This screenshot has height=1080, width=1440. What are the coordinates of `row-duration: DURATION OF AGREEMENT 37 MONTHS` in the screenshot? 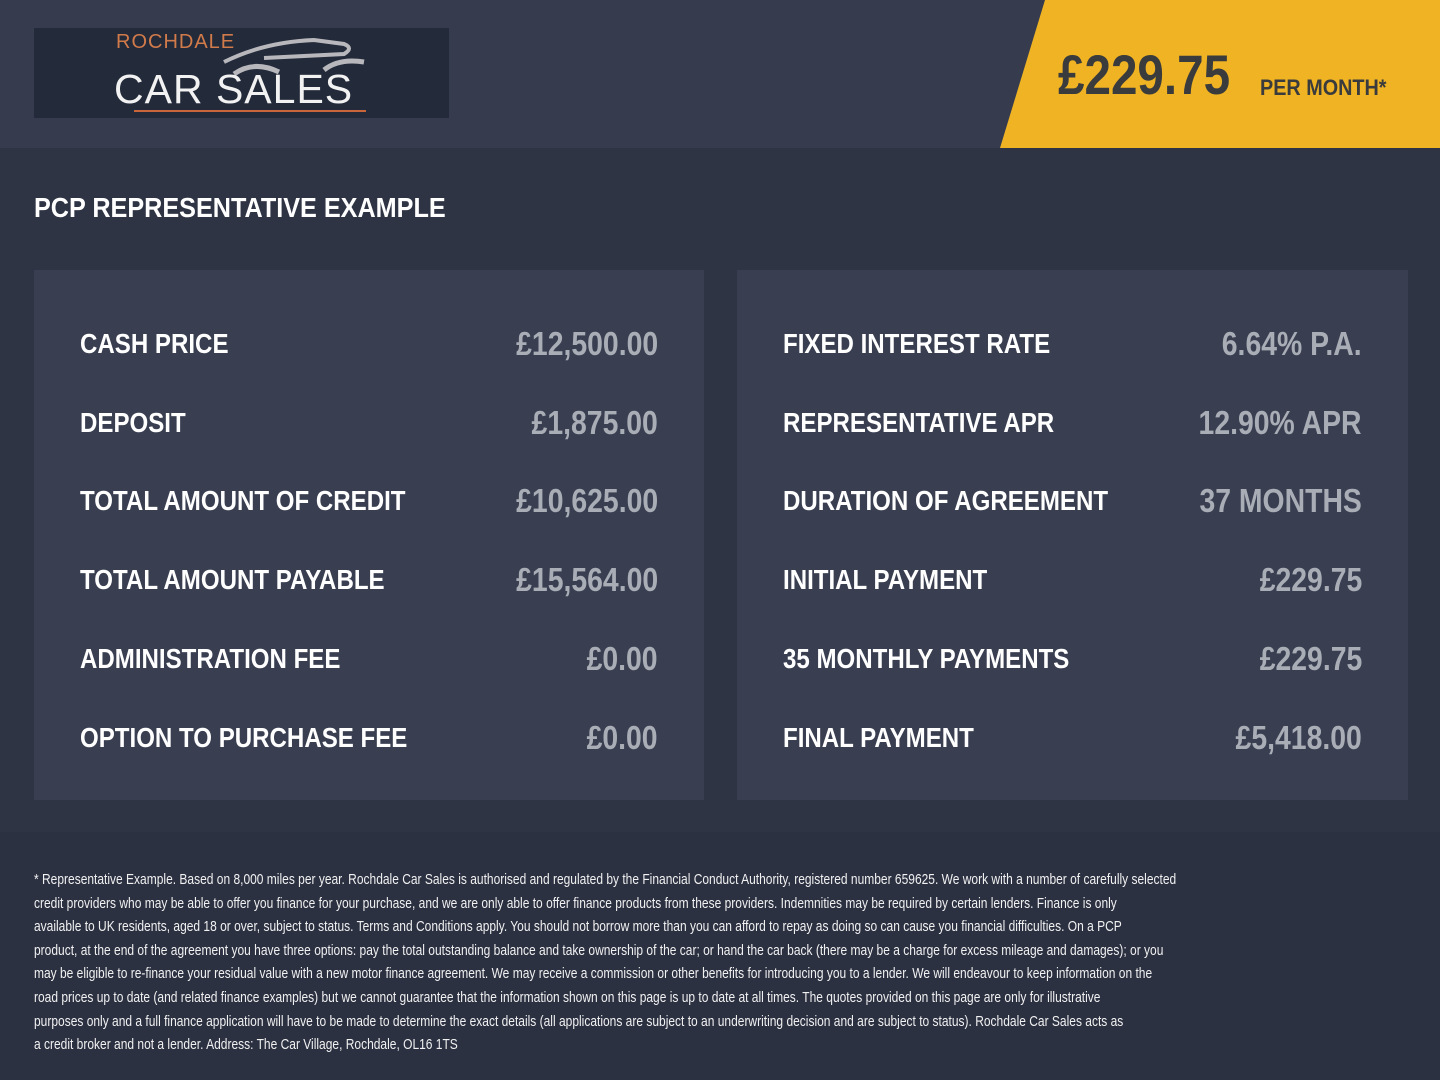 It's located at (1072, 503).